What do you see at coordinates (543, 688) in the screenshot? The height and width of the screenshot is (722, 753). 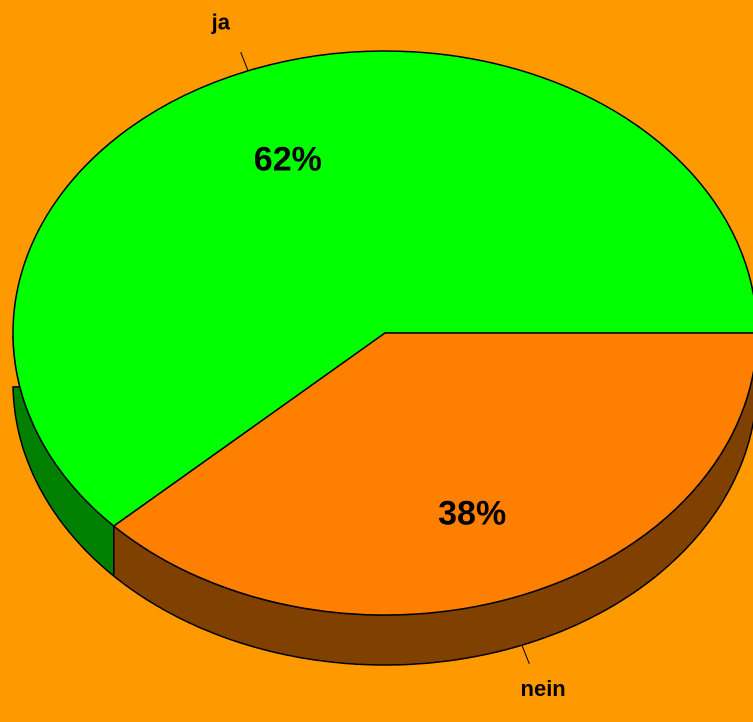 I see `category-label: nein` at bounding box center [543, 688].